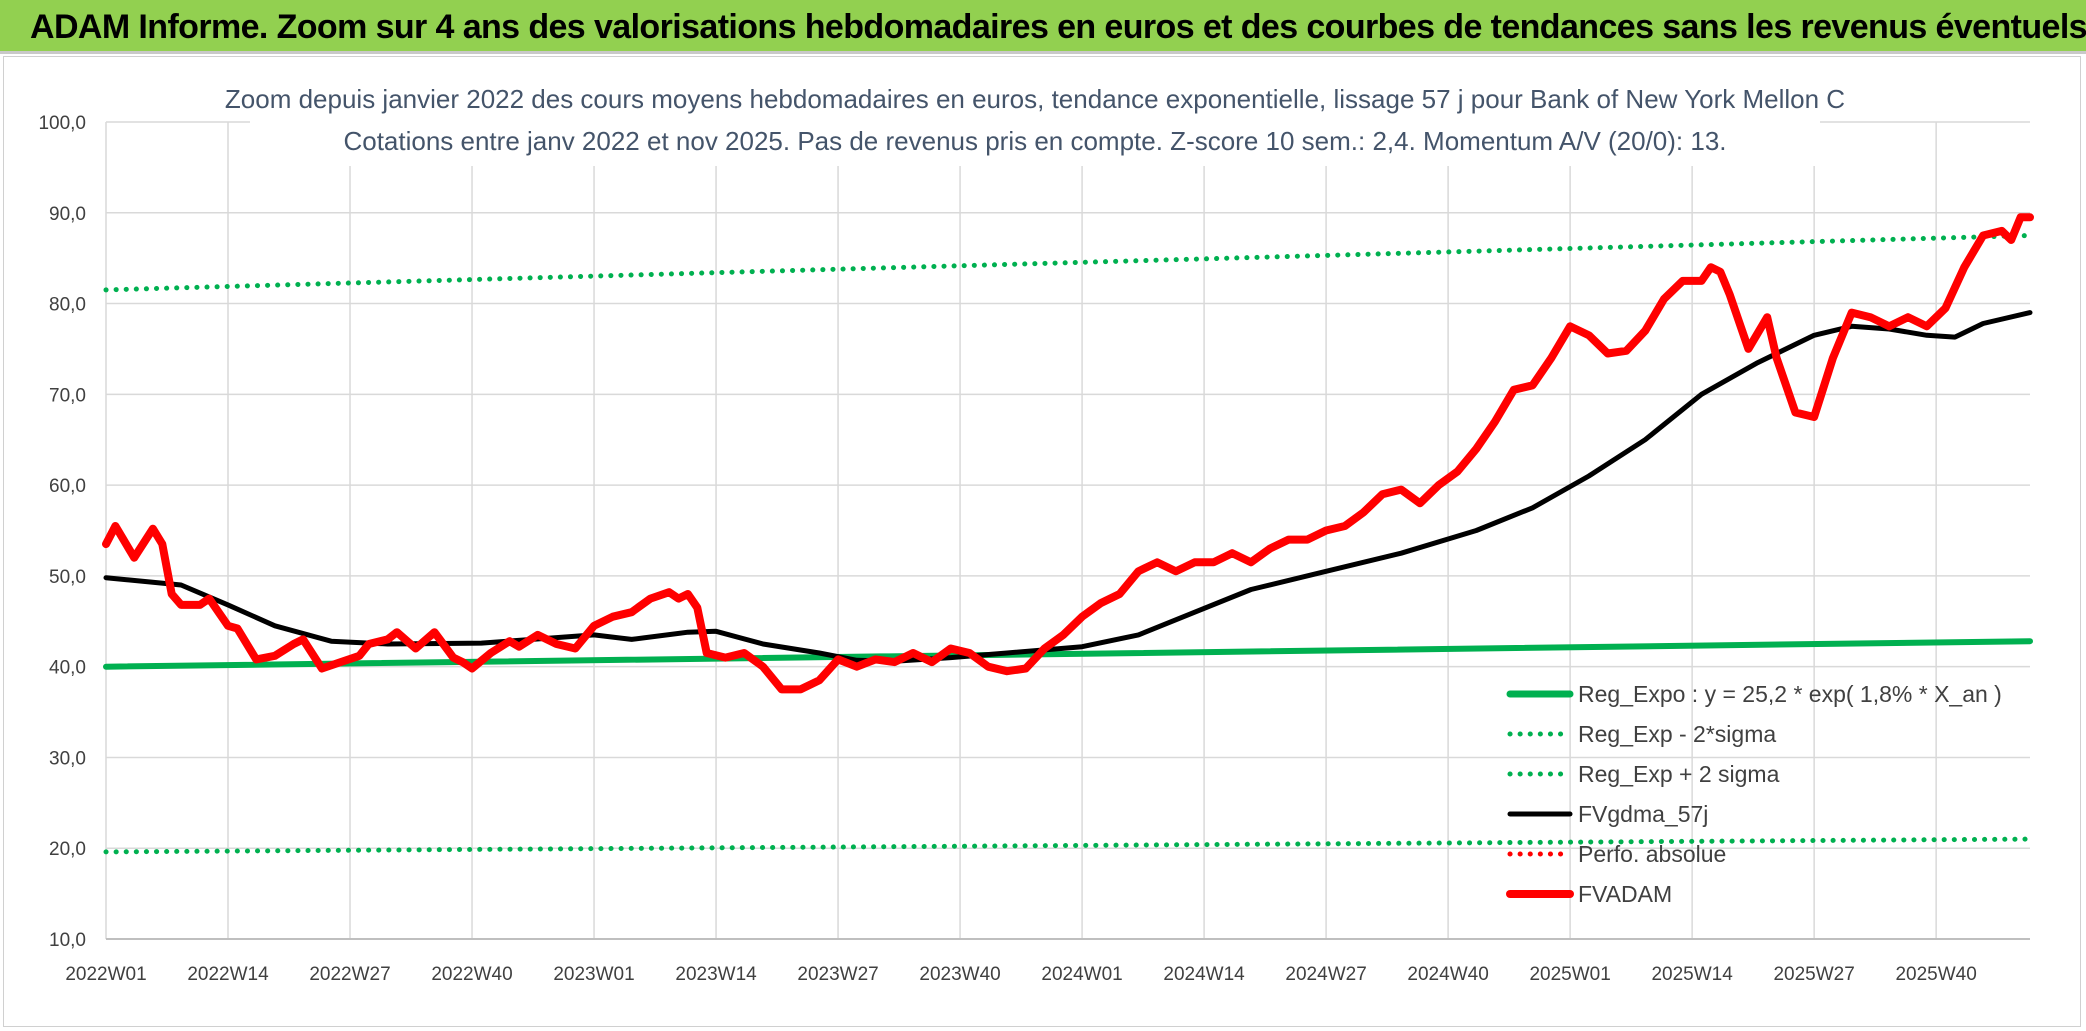 The height and width of the screenshot is (1031, 2086). I want to click on y-tick-label: 40,0, so click(67, 668).